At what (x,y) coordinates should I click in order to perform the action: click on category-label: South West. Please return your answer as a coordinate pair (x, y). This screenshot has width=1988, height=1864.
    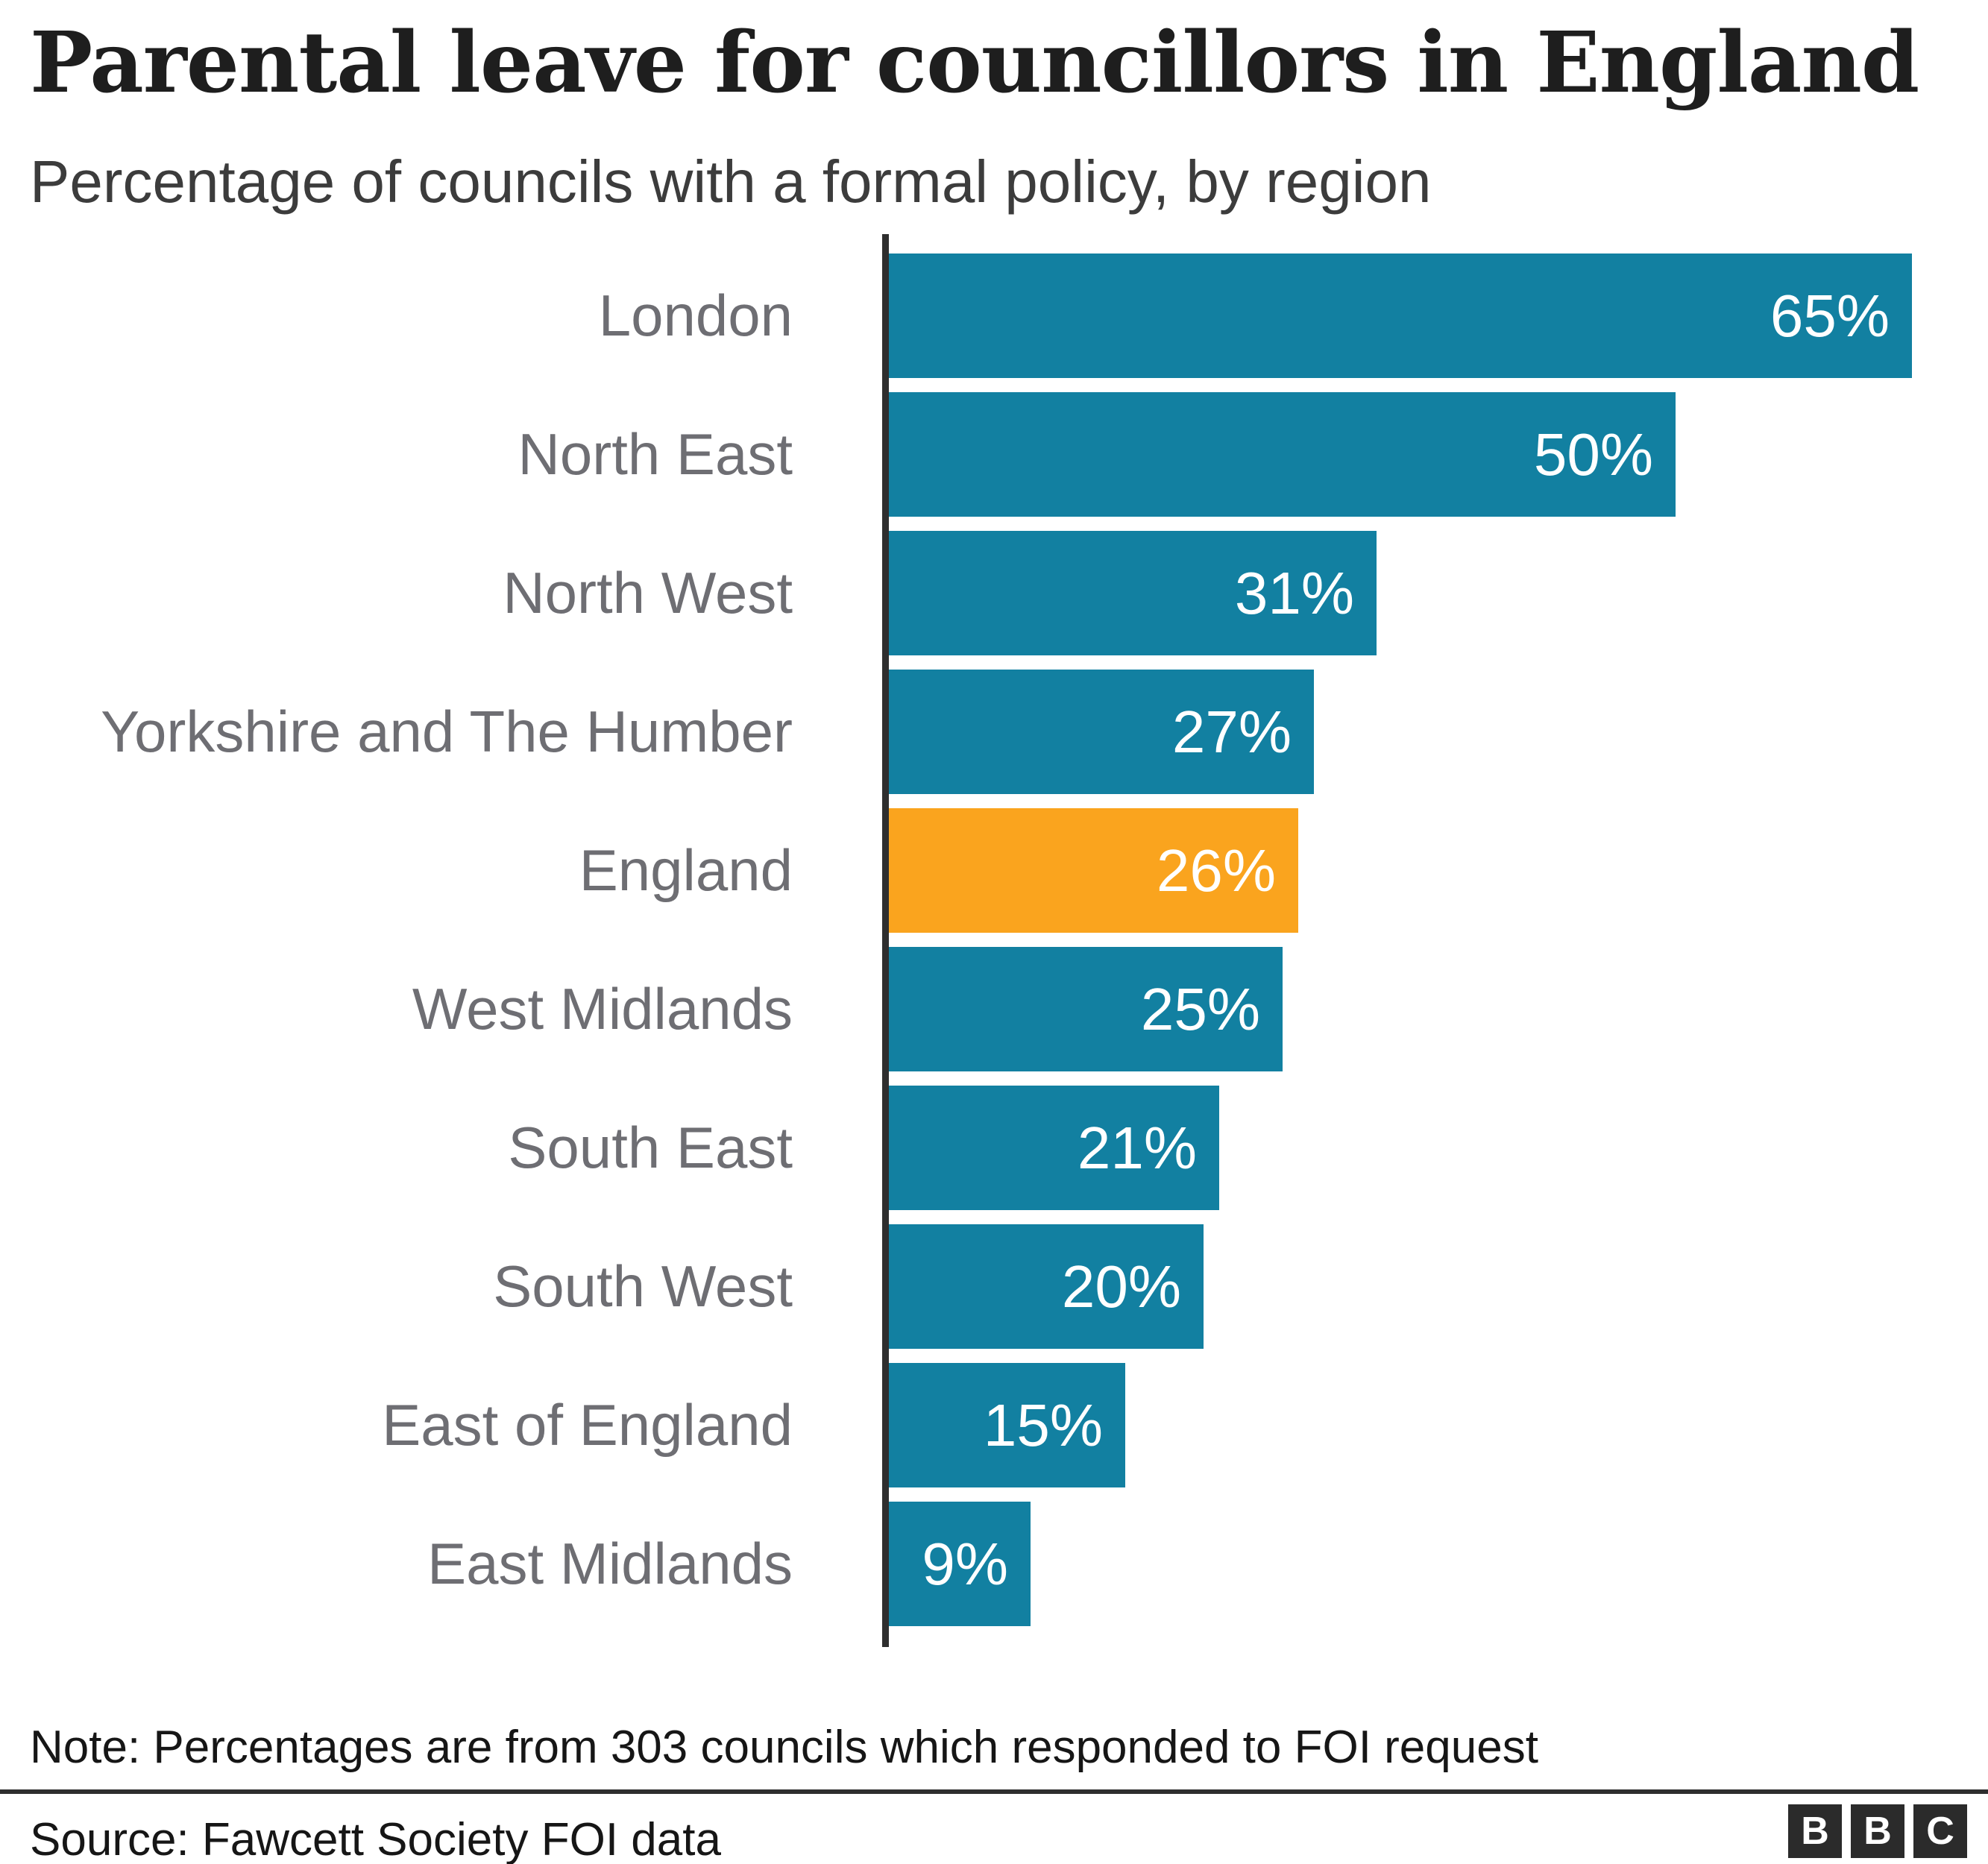
    Looking at the image, I should click on (643, 1286).